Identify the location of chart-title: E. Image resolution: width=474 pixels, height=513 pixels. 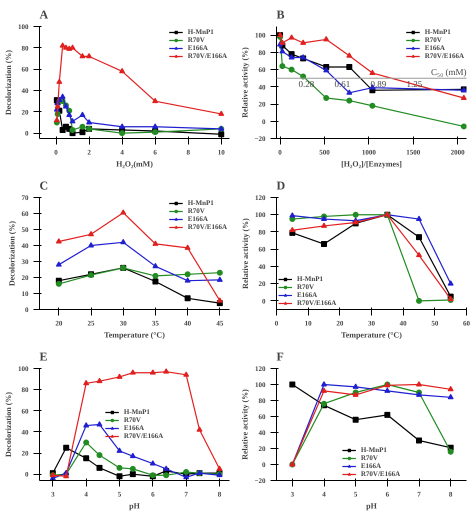
(44, 357).